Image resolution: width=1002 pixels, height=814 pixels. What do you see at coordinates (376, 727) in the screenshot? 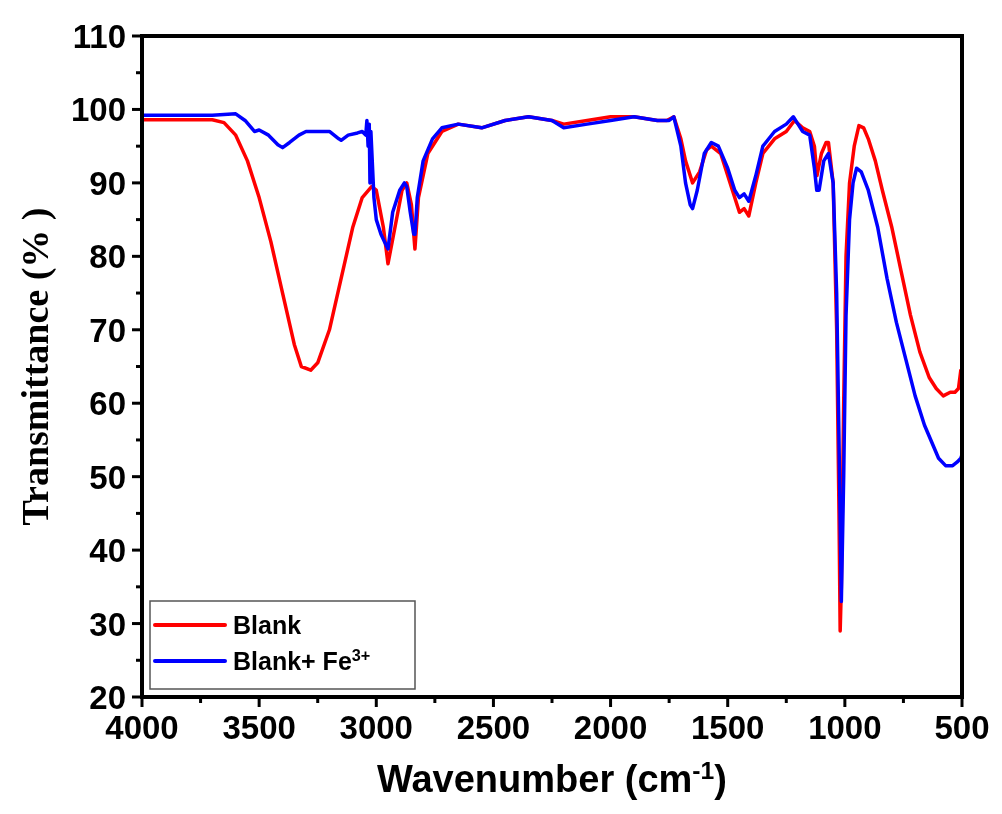
I see `x-tick-label: 3000` at bounding box center [376, 727].